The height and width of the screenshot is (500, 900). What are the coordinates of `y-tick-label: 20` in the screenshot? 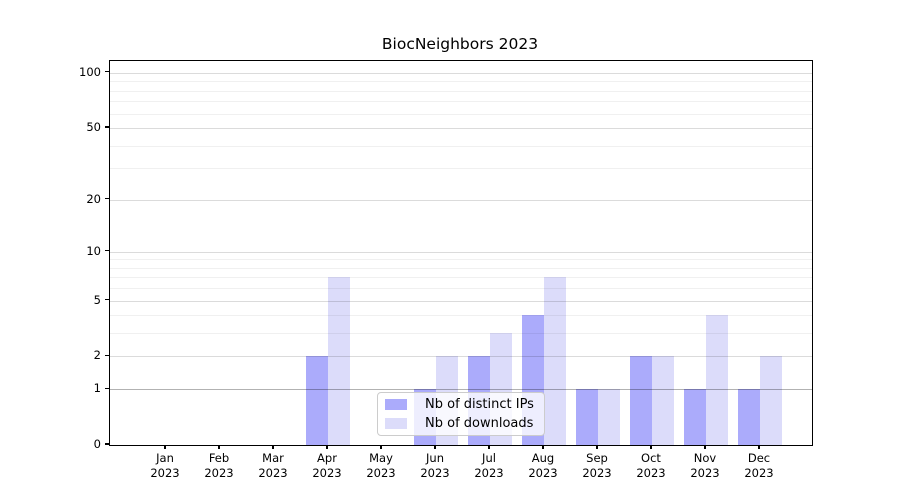 It's located at (93, 198).